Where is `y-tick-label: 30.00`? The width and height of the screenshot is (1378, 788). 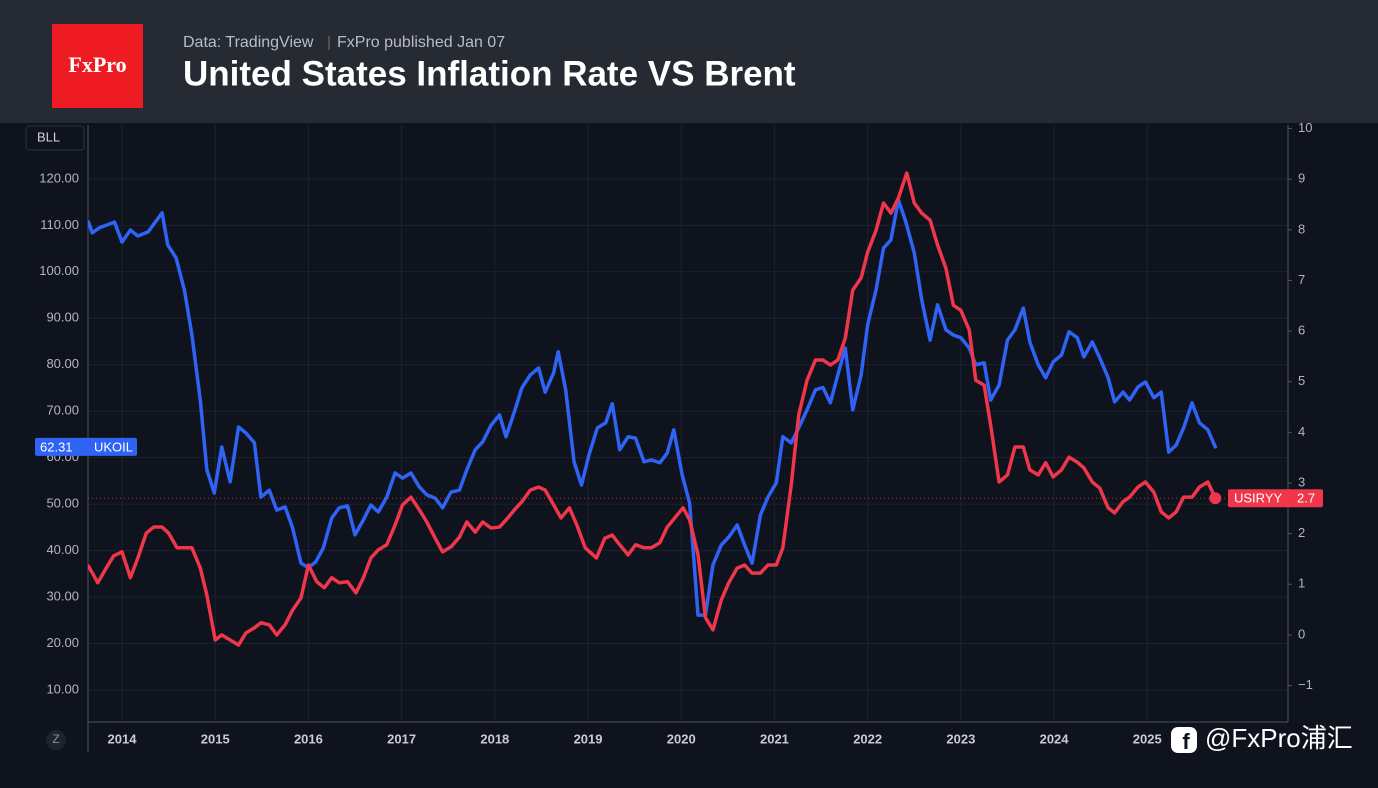
y-tick-label: 30.00 is located at coordinates (62, 595).